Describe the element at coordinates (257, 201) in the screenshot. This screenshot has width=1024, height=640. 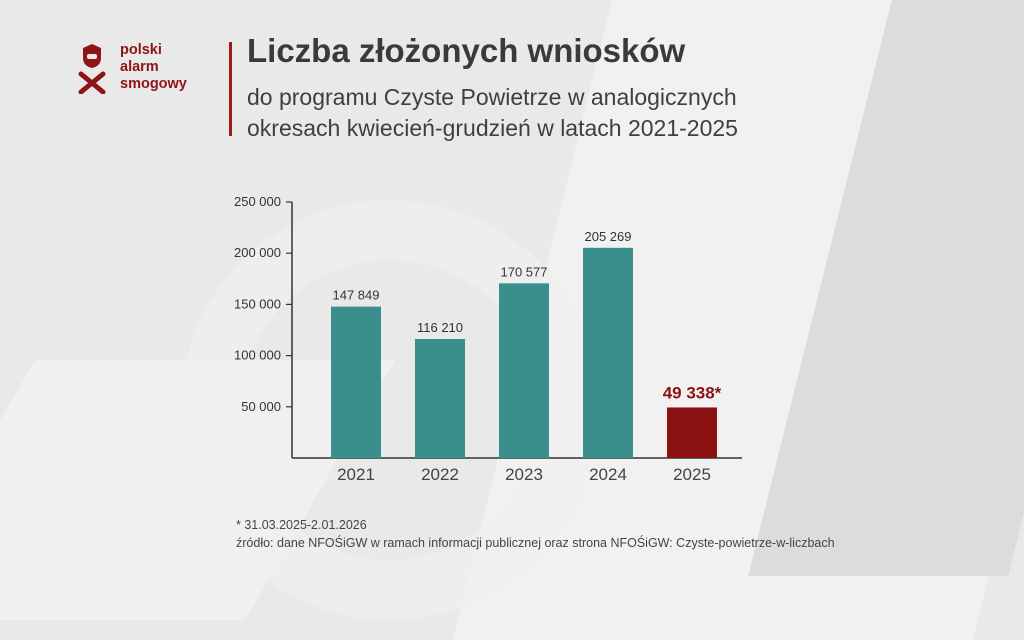
I see `y-tick-label: 250 000` at that location.